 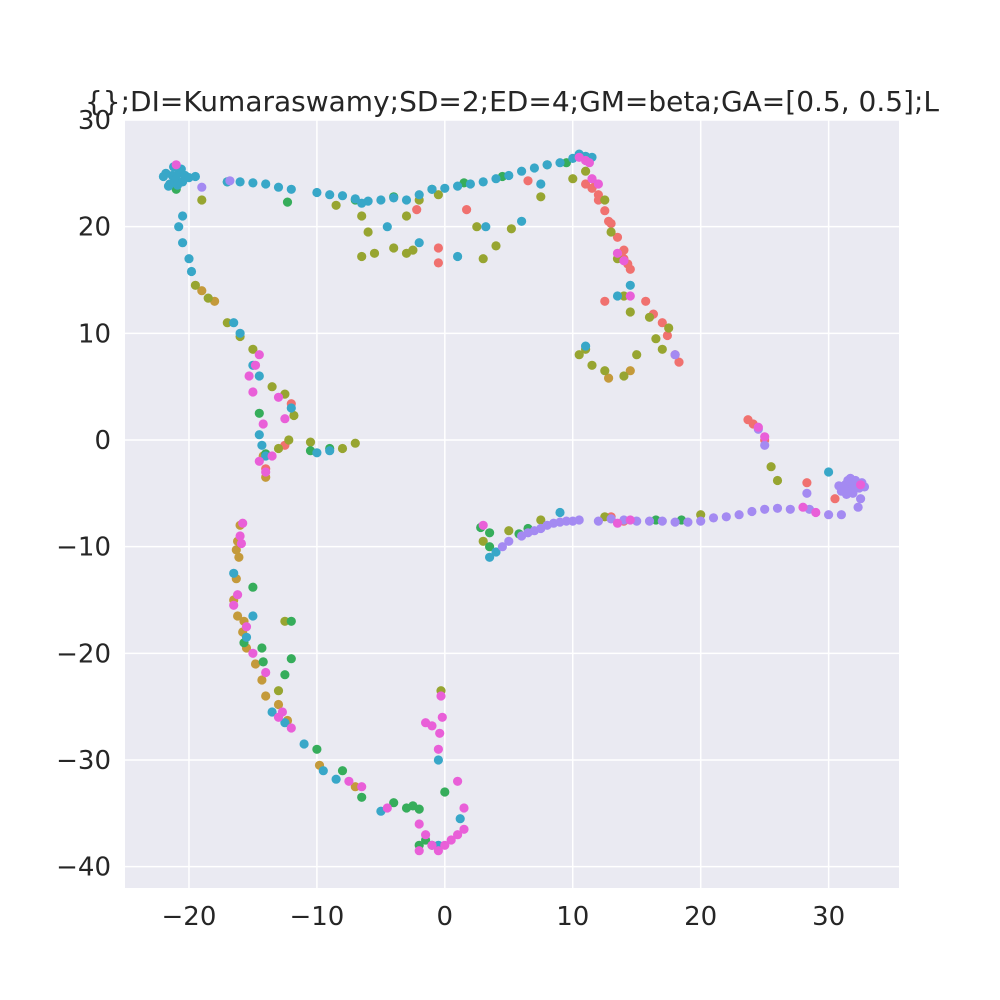 I want to click on x-tick-label: 0, so click(x=445, y=917).